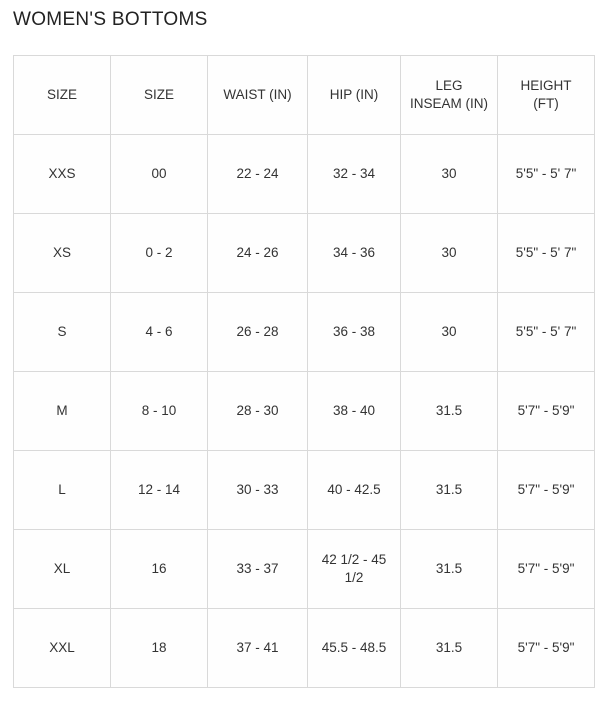 The height and width of the screenshot is (724, 608). Describe the element at coordinates (159, 174) in the screenshot. I see `cell-size-numeric: 00` at that location.